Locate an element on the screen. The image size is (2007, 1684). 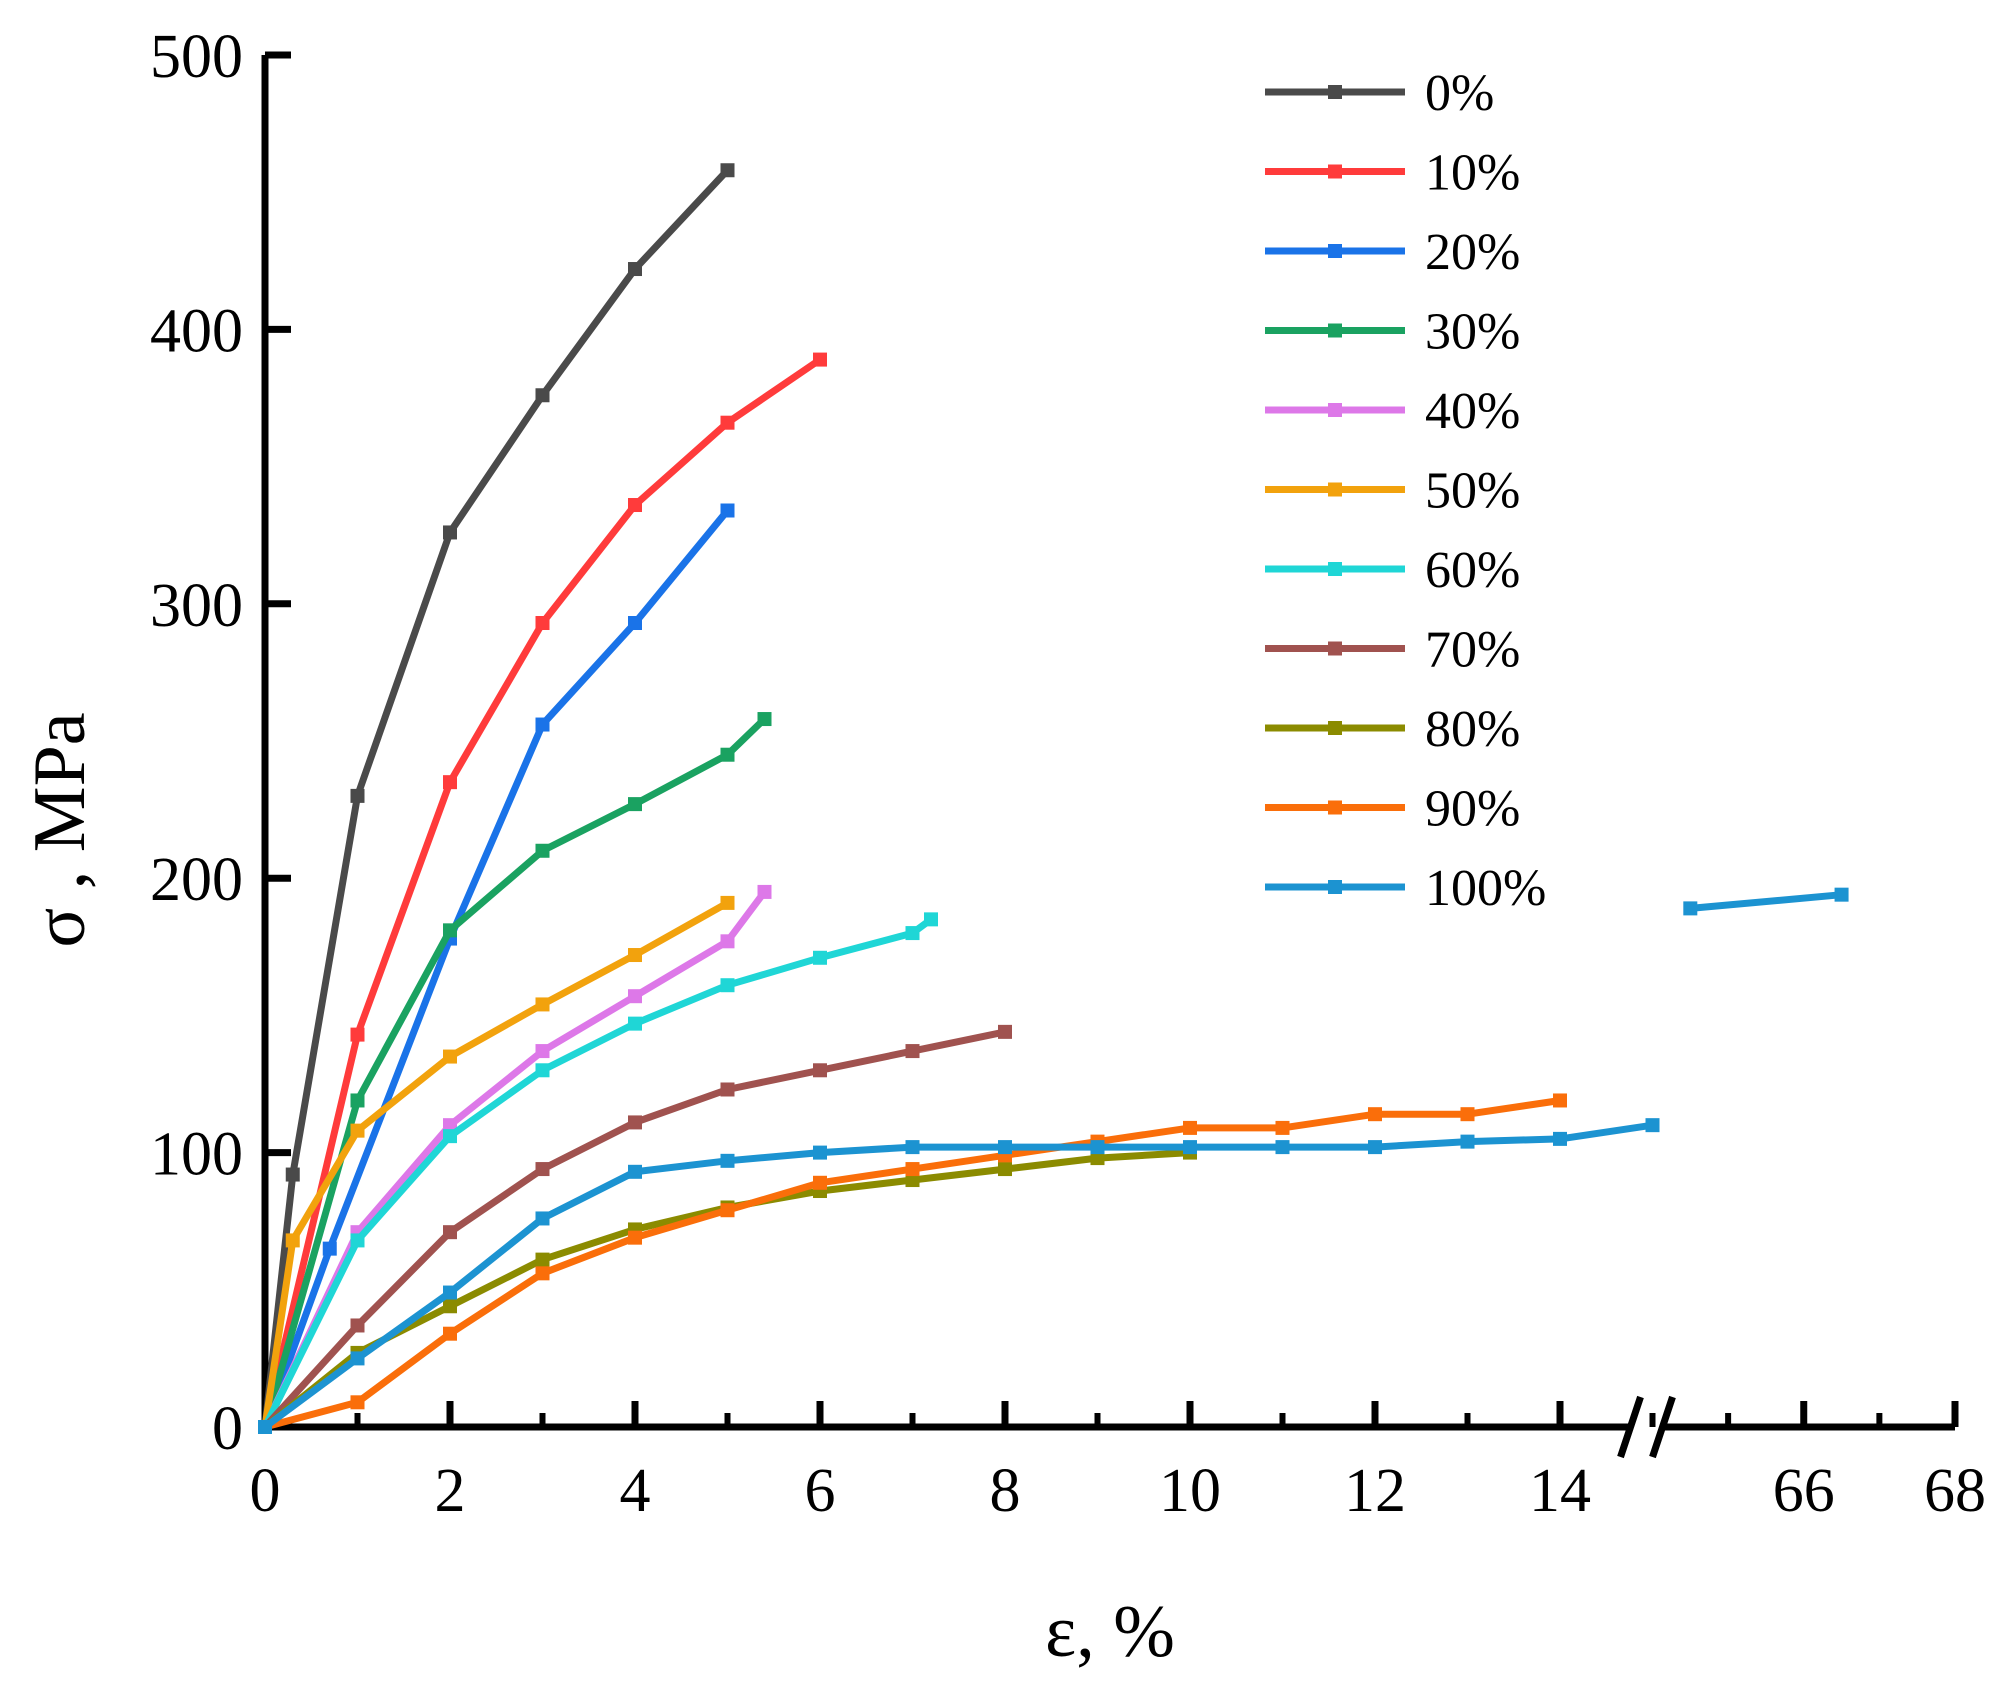
legend-label: 60% is located at coordinates (1472, 570).